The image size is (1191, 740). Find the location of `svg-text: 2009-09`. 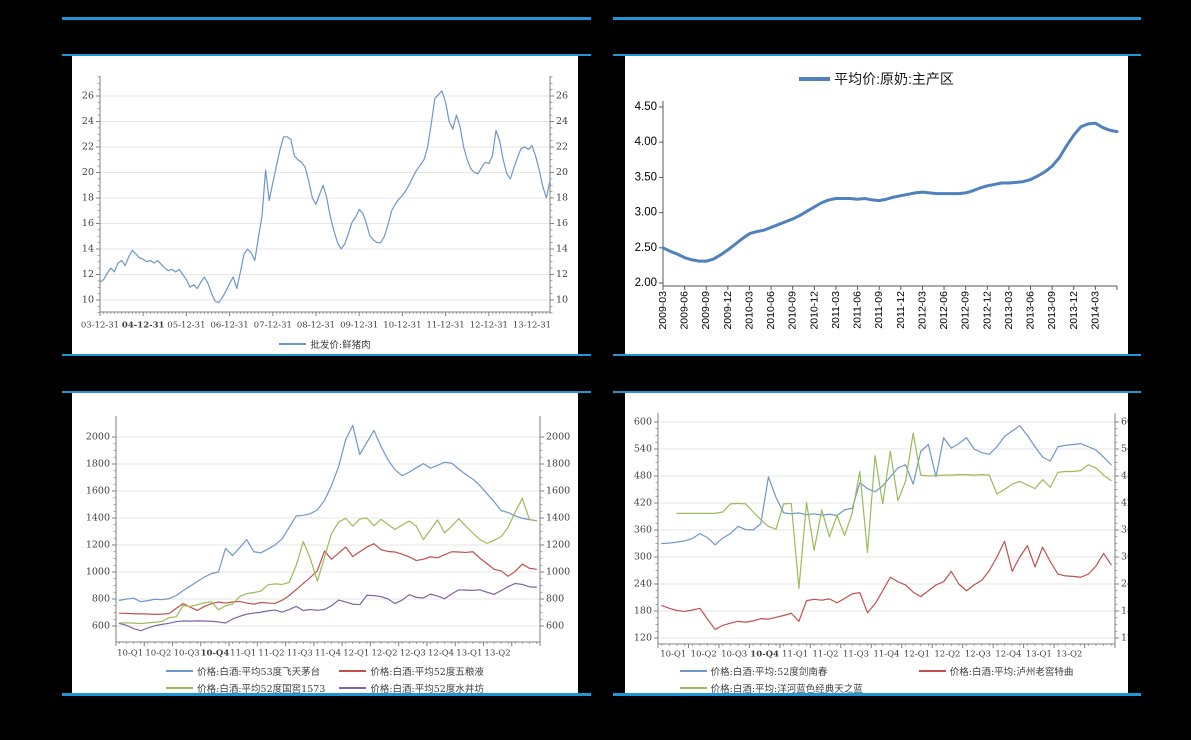

svg-text: 2009-09 is located at coordinates (706, 310).